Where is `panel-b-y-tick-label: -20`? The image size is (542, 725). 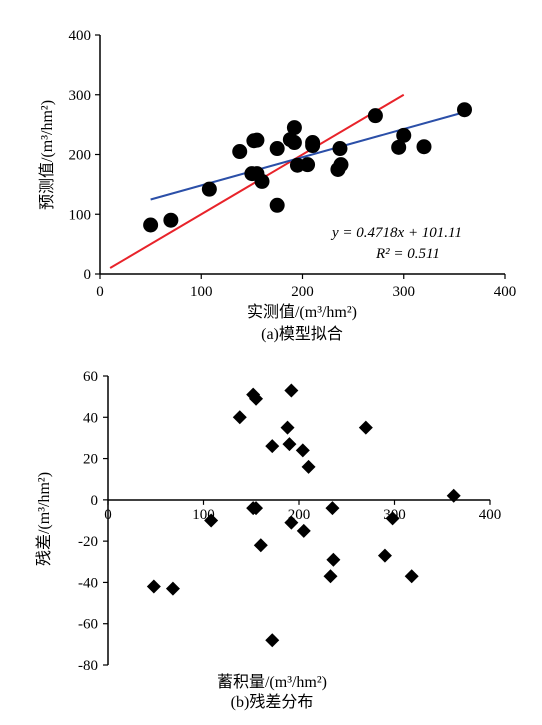
panel-b-y-tick-label: -20 is located at coordinates (88, 542).